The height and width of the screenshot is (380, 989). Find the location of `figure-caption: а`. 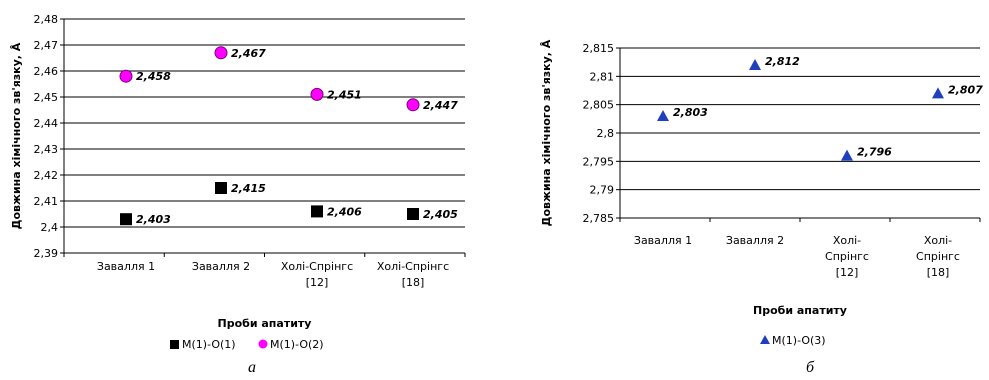

figure-caption: а is located at coordinates (252, 367).